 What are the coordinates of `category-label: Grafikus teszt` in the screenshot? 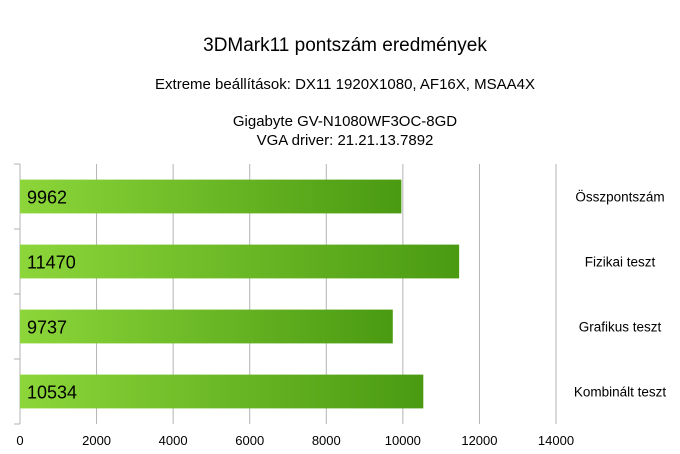 It's located at (620, 327).